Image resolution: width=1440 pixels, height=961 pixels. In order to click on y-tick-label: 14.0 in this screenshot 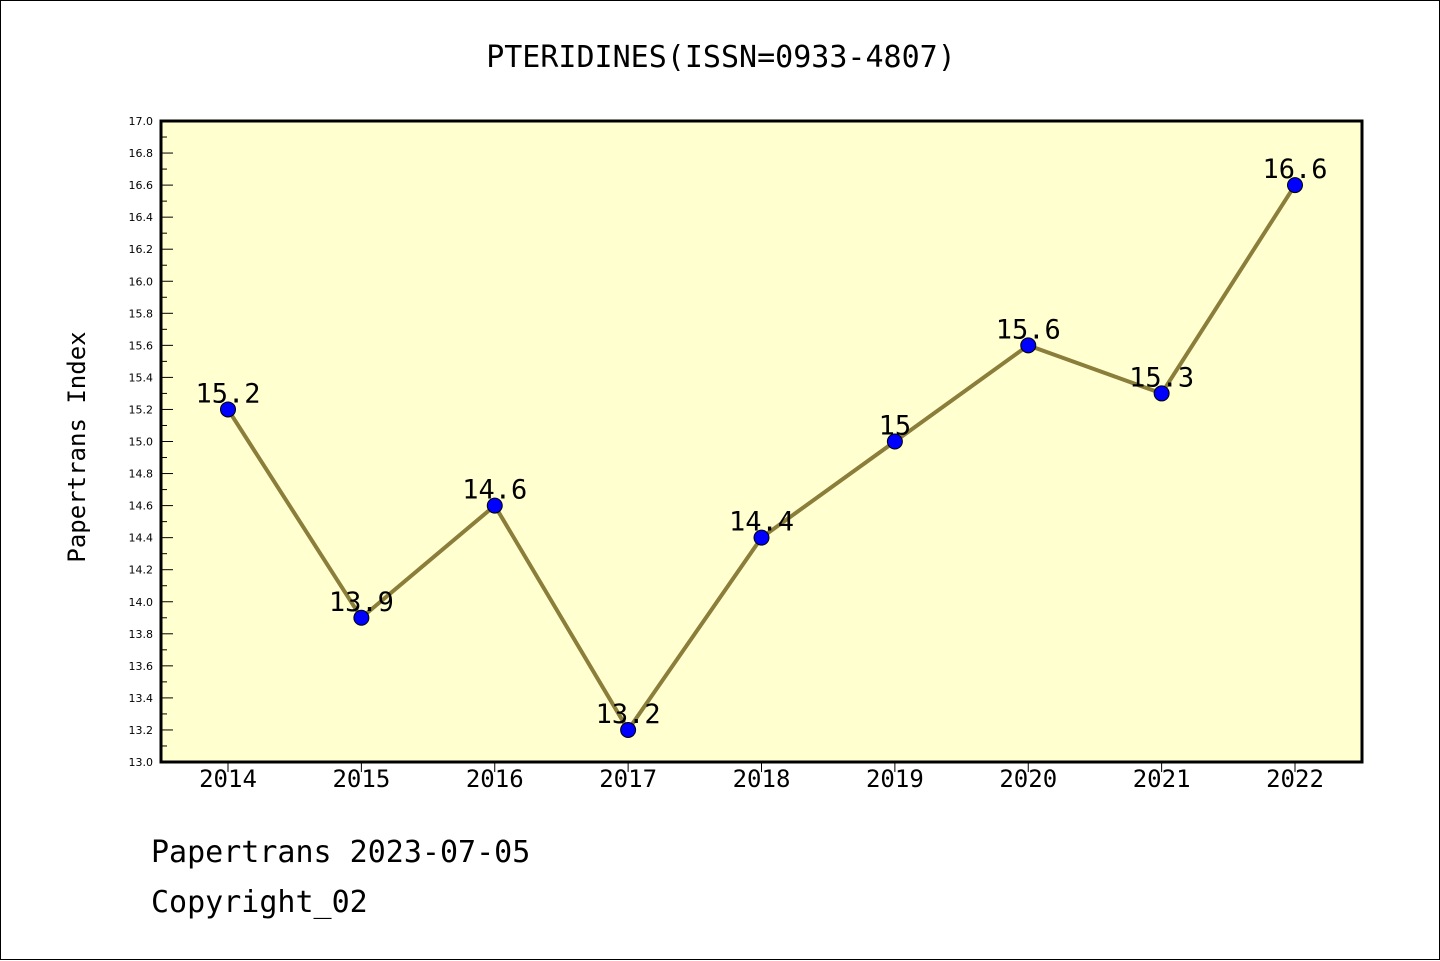, I will do `click(141, 602)`.